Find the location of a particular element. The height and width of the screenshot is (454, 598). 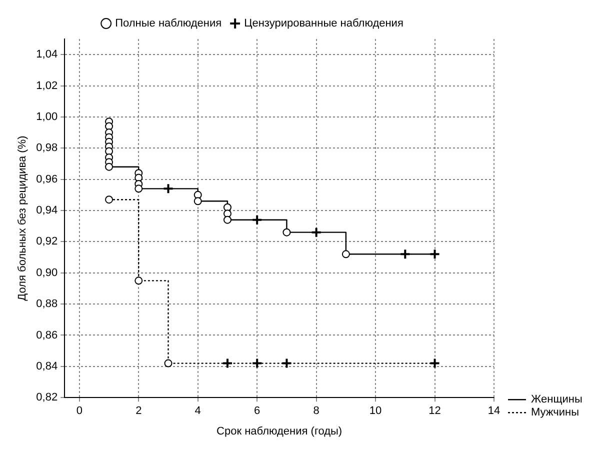

x-tick-label: 8 is located at coordinates (316, 411).